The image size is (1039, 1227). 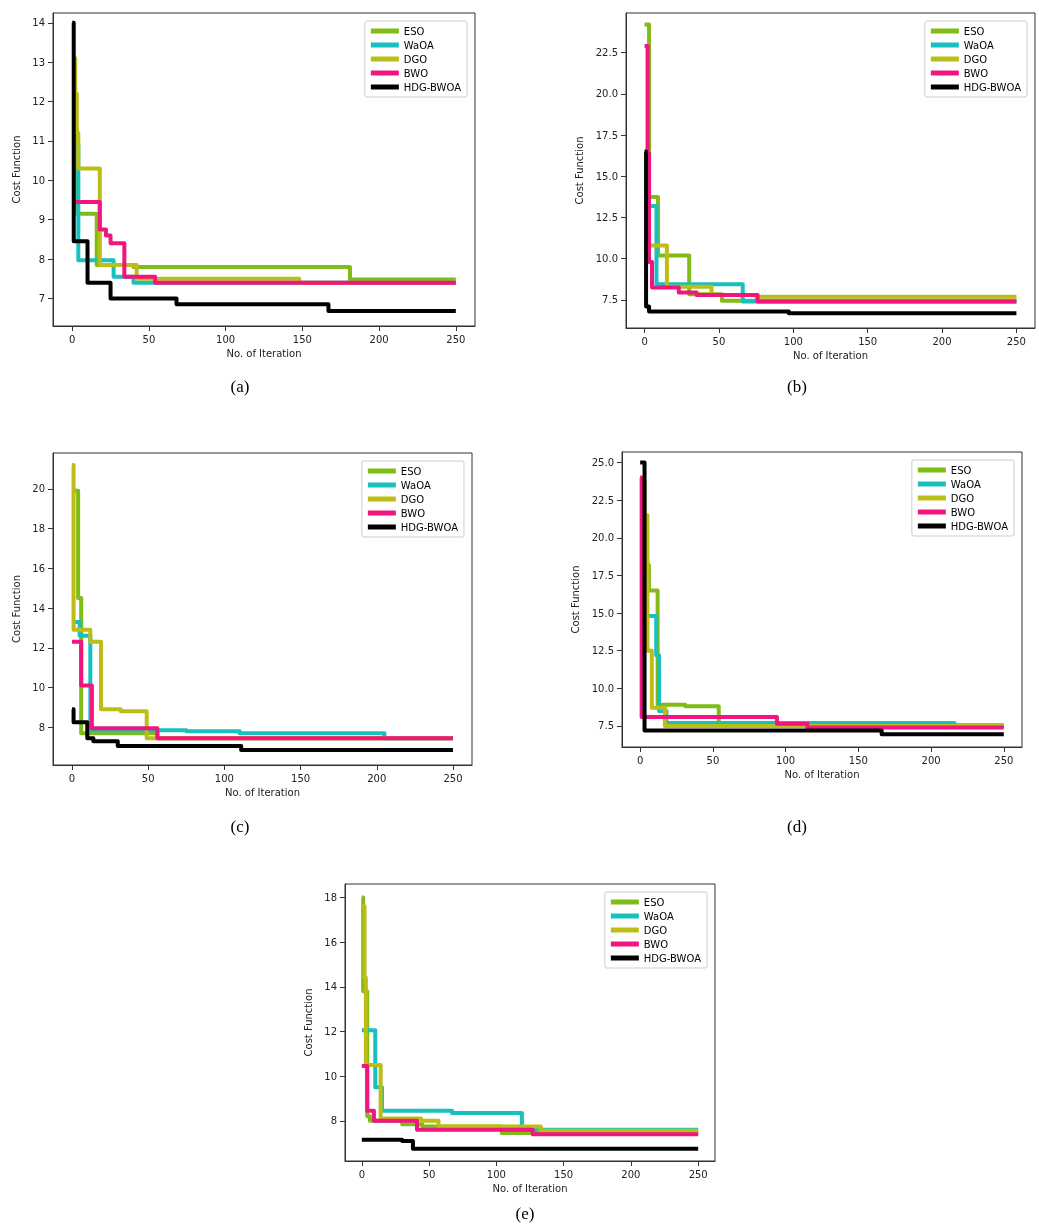 I want to click on text: (e), so click(x=525, y=1213).